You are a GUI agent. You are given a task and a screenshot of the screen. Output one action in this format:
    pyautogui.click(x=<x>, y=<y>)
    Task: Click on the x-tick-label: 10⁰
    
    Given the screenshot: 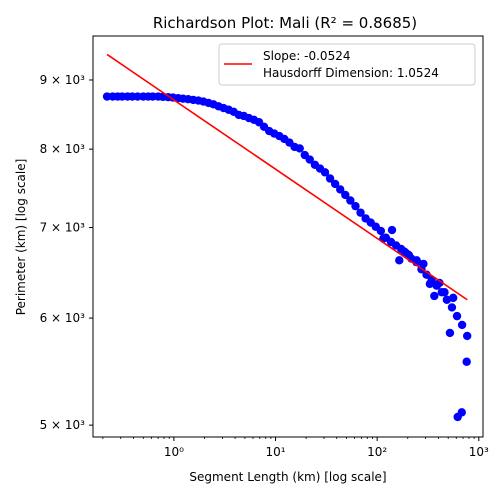 What is the action you would take?
    pyautogui.click(x=174, y=452)
    